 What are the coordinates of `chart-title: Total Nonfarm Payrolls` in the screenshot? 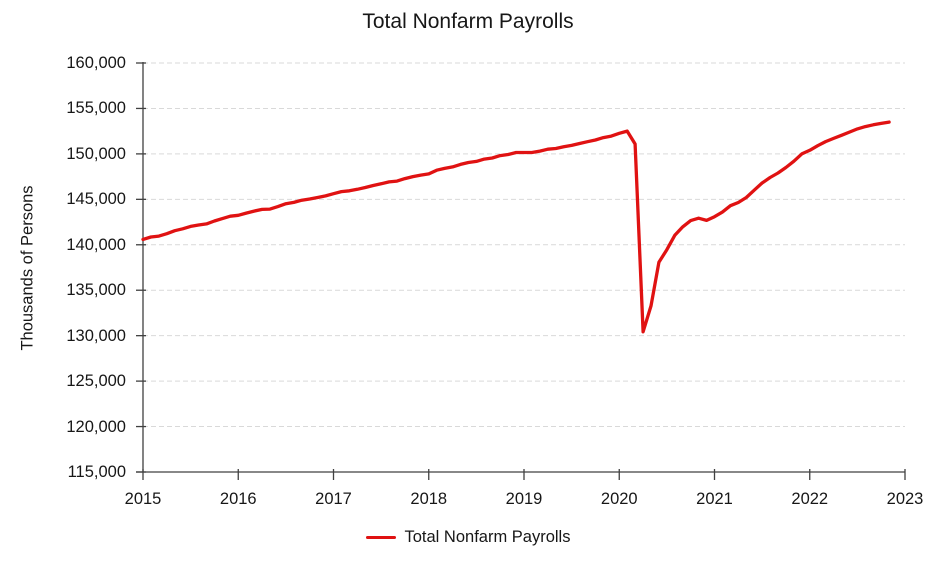 It's located at (468, 21).